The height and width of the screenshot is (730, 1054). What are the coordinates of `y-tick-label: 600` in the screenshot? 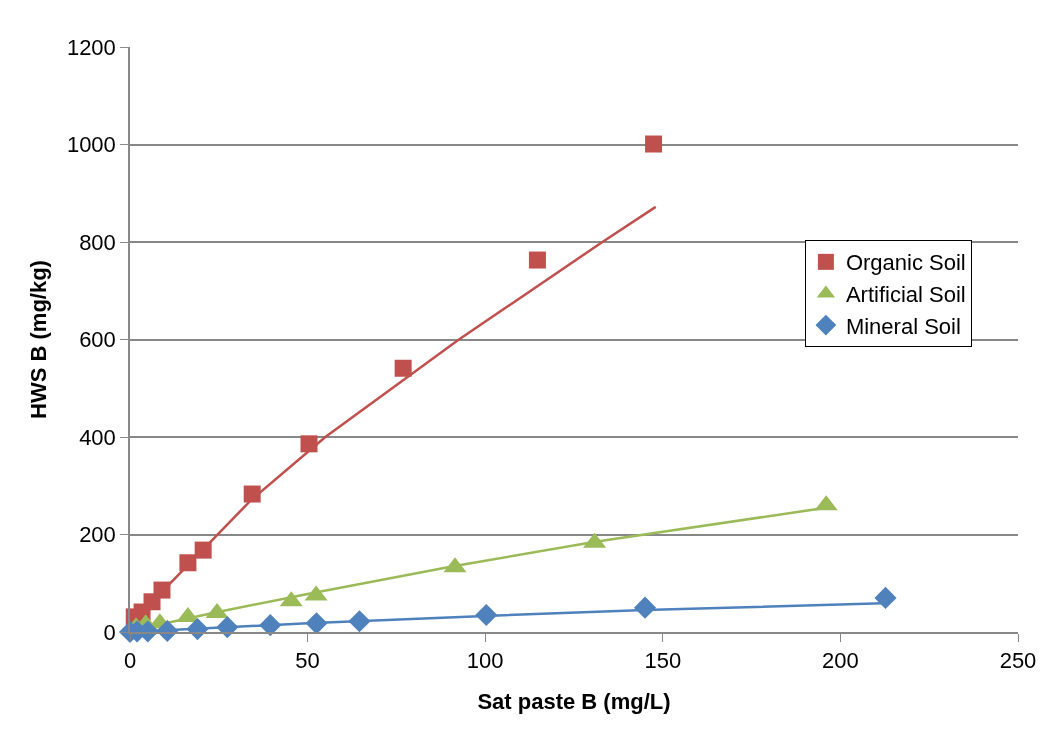 It's located at (97, 340).